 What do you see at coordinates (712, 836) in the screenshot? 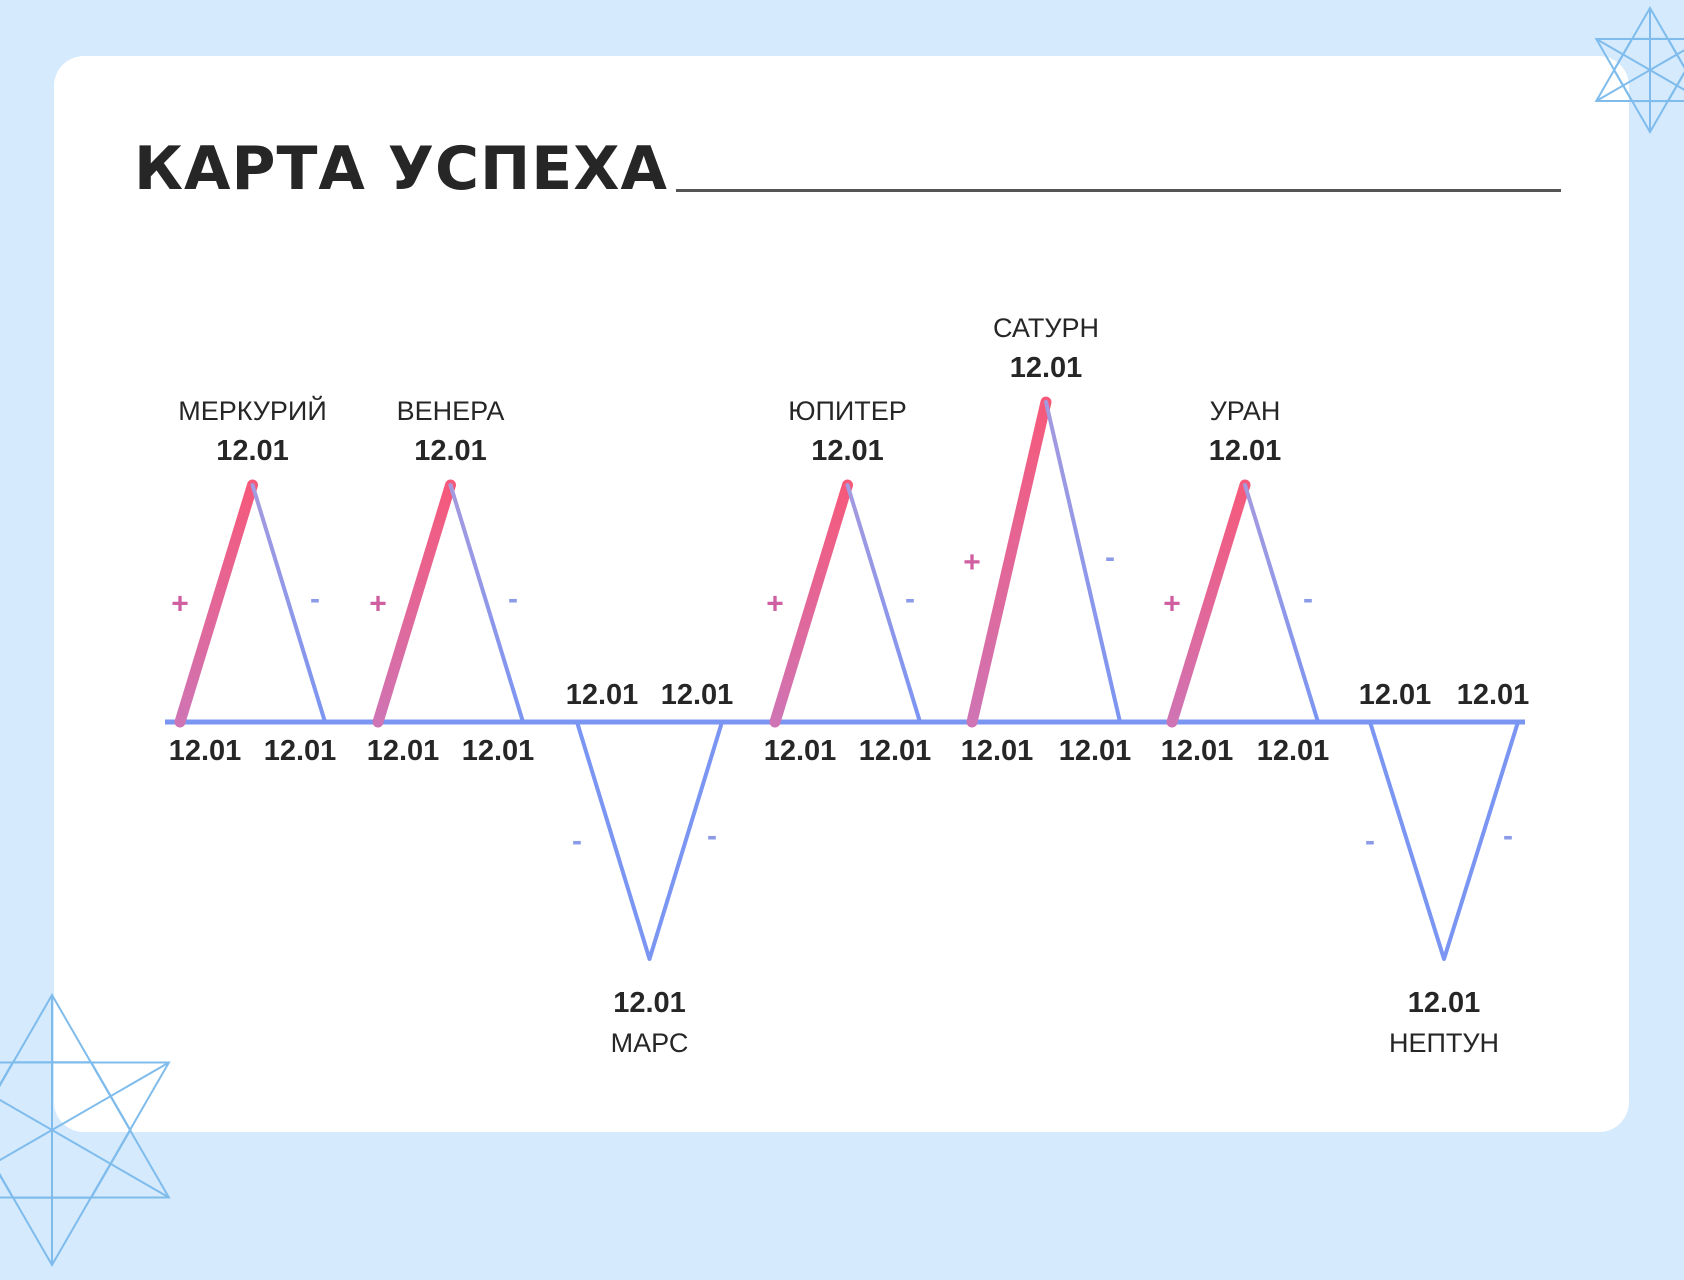
I see `right-sign-3: -` at bounding box center [712, 836].